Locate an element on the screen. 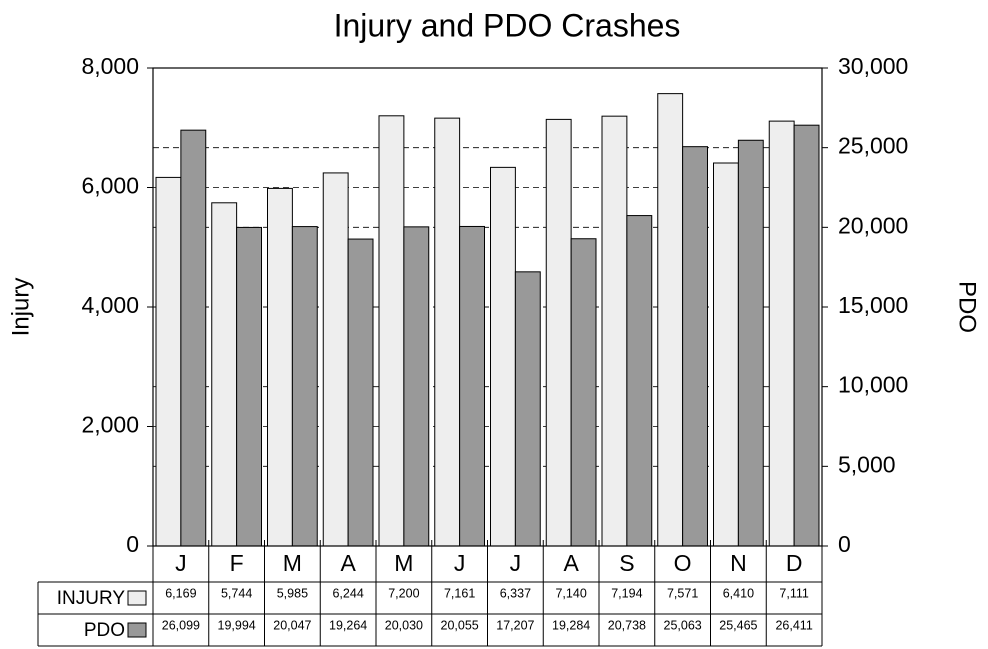  value-label: 25,465 is located at coordinates (738, 625).